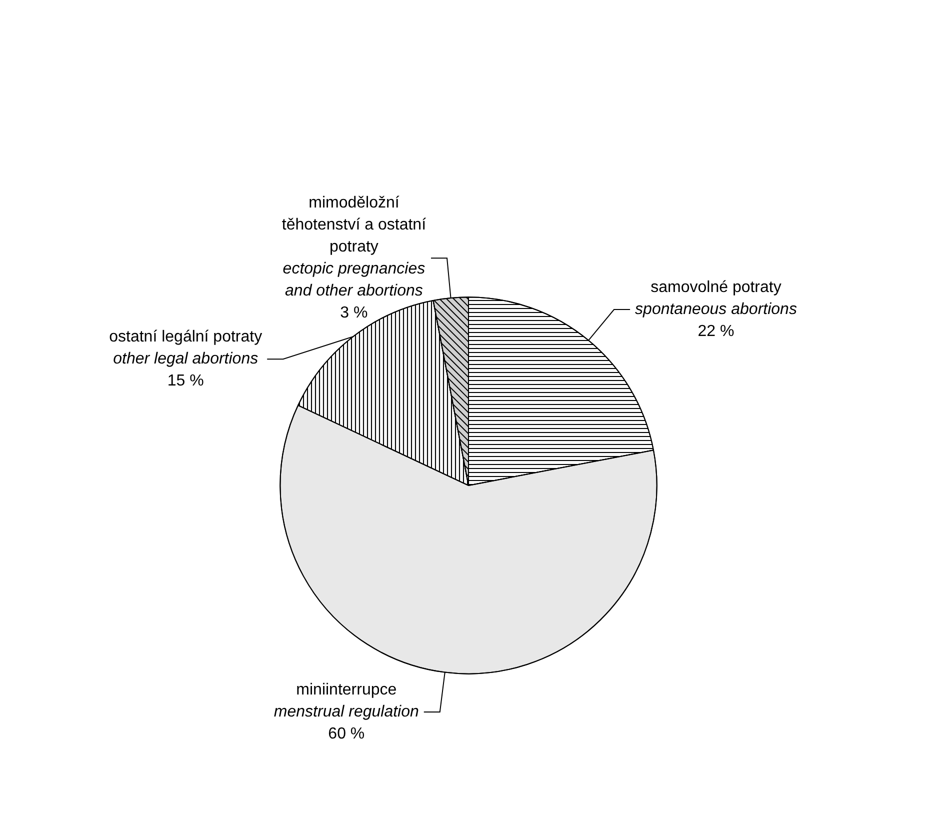 Image resolution: width=937 pixels, height=837 pixels. I want to click on data-label: 15 %, so click(185, 381).